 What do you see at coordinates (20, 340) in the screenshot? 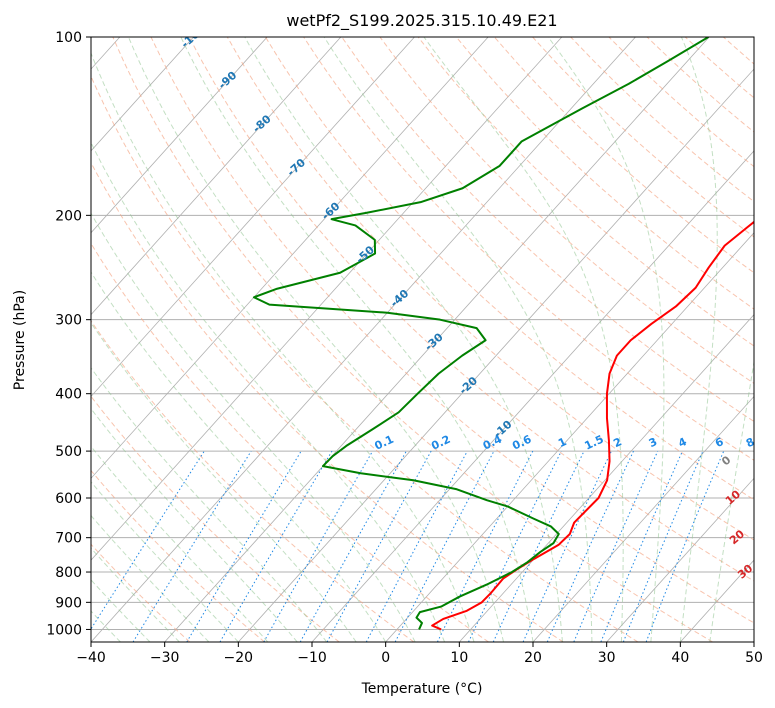
I see `y-axis-label: Pressure (hPa)` at bounding box center [20, 340].